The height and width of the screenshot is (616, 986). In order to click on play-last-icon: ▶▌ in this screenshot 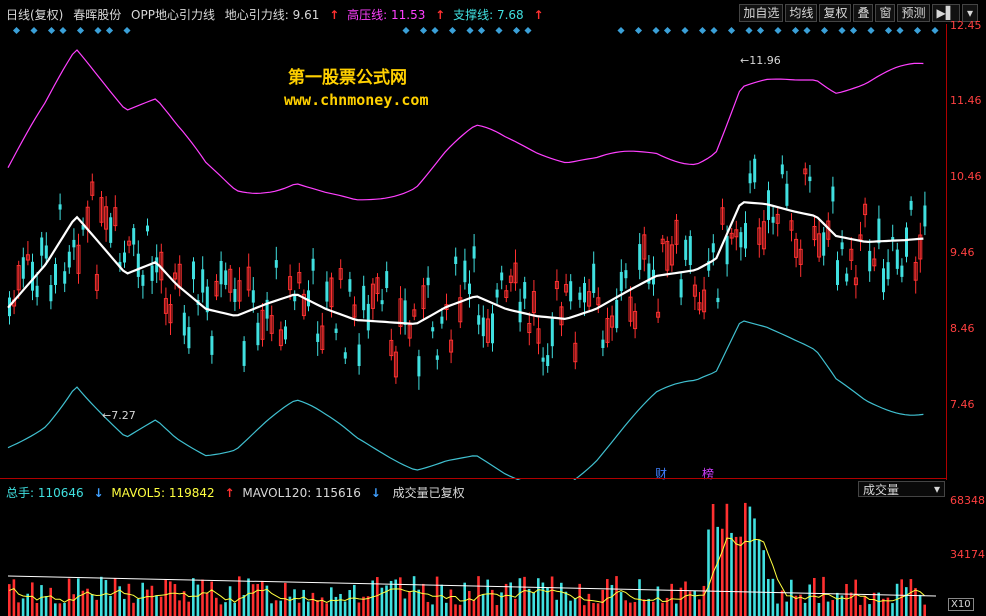, I will do `click(945, 13)`.